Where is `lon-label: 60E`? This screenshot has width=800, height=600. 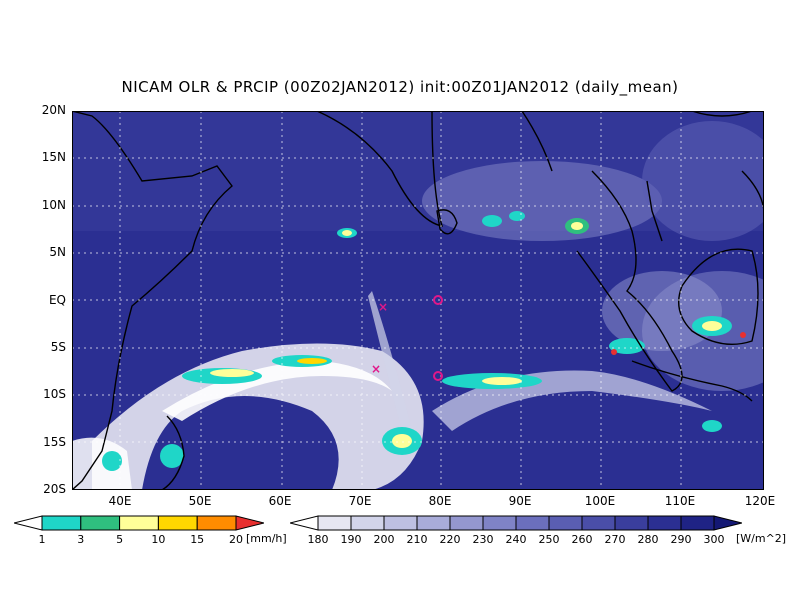
lon-label: 60E is located at coordinates (280, 501).